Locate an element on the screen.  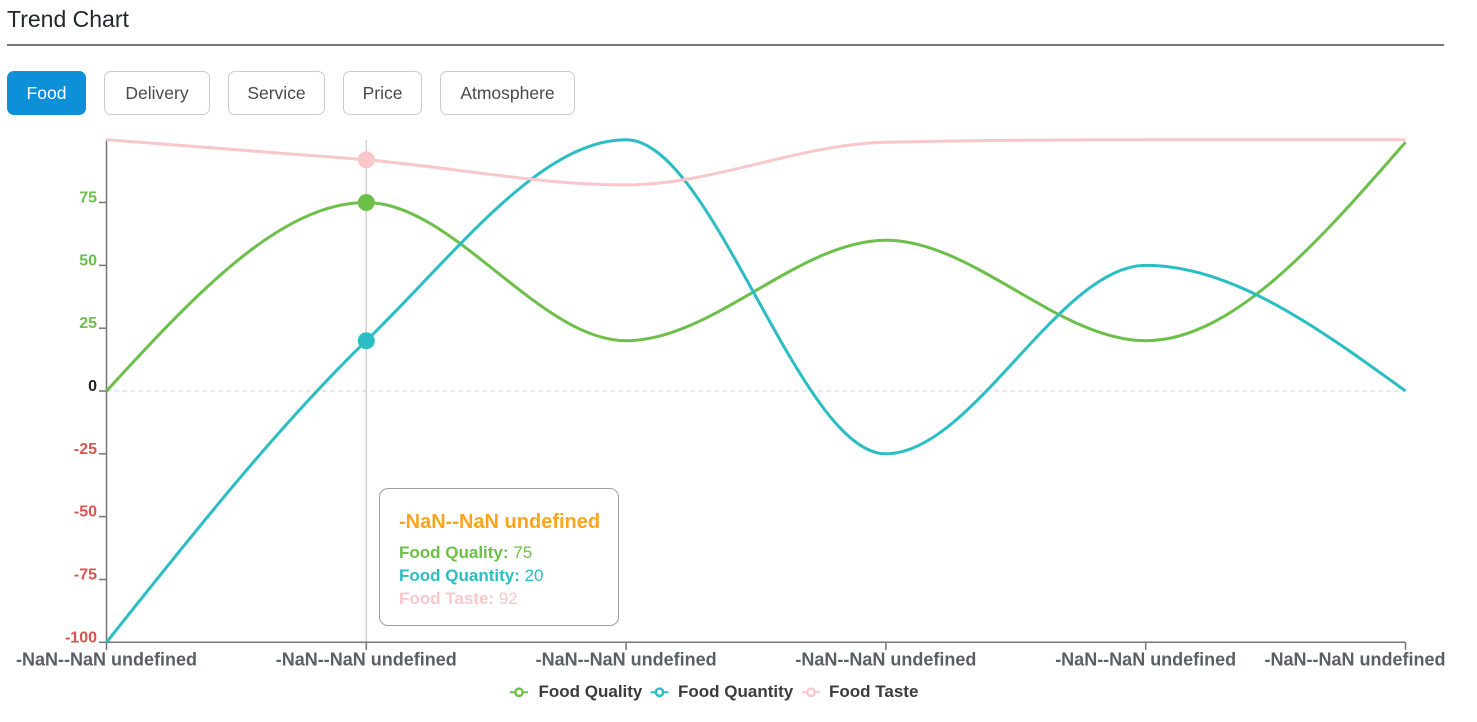
svg-text: -50 is located at coordinates (85, 512).